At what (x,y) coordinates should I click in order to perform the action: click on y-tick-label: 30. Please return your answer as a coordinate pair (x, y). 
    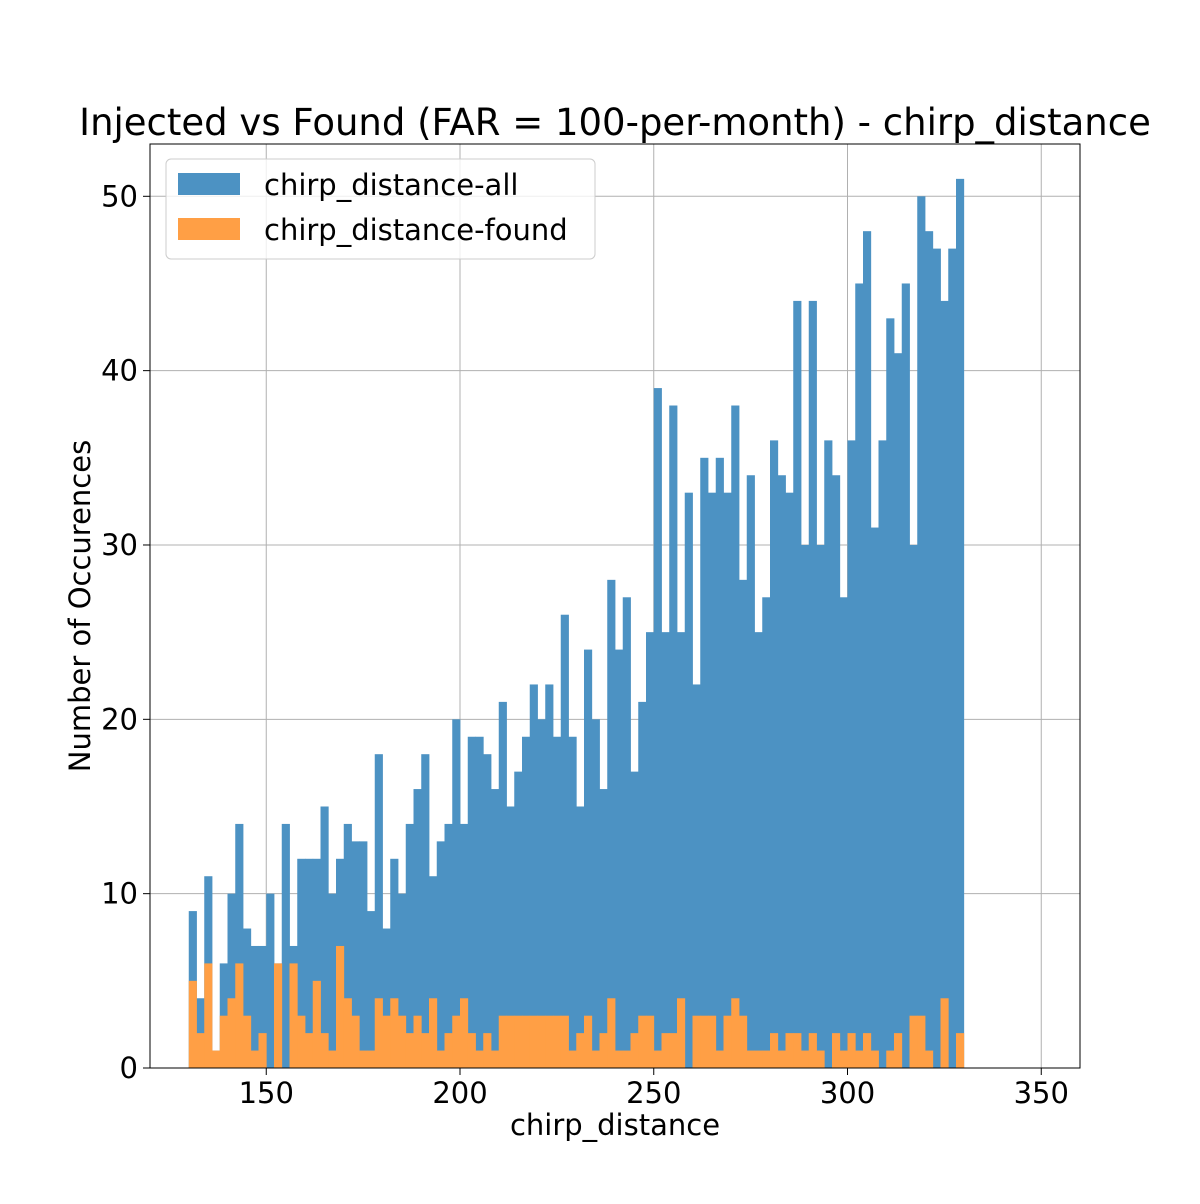
    Looking at the image, I should click on (119, 545).